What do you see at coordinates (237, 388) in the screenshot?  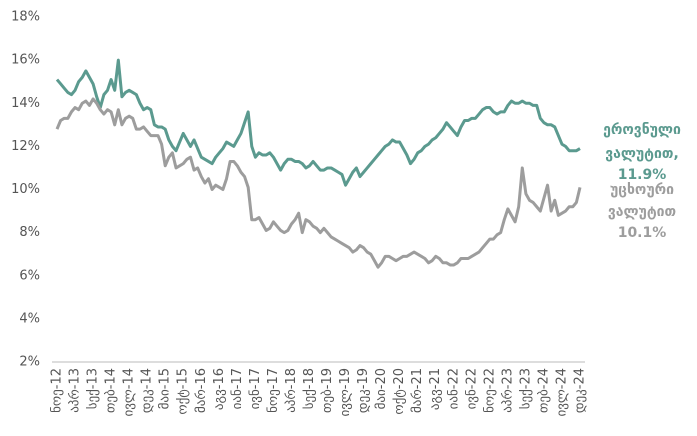 I see `x-tick-label: იან-17` at bounding box center [237, 388].